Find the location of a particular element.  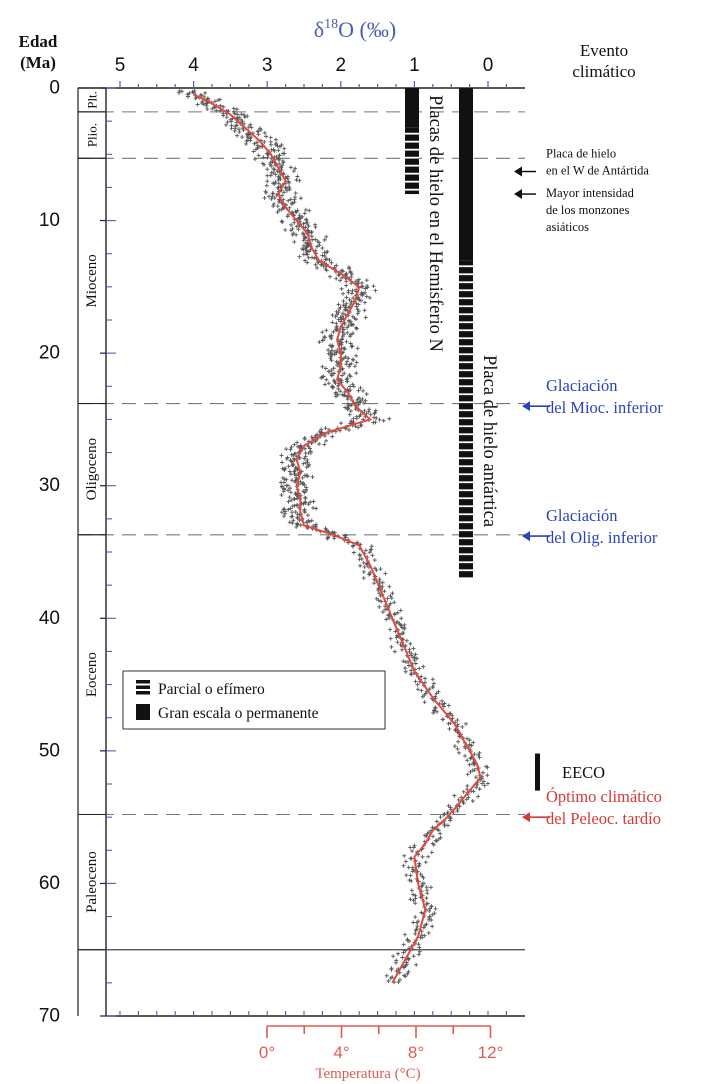

x-axis-label: δ18O (‰) is located at coordinates (355, 29).